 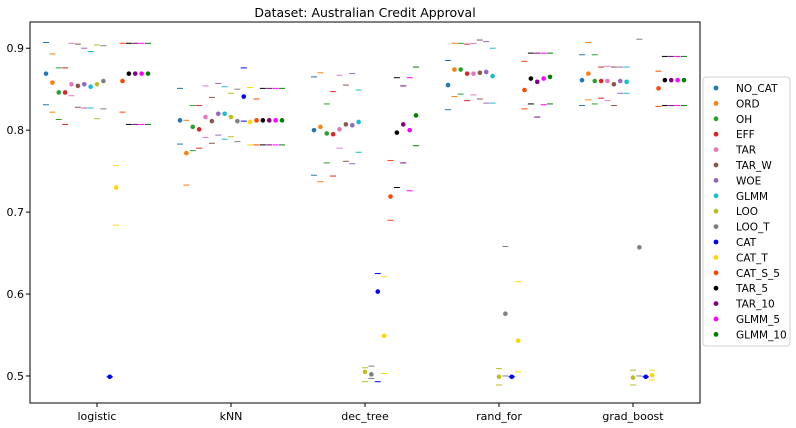 I want to click on x-tick-label: dec_tree, so click(x=365, y=416).